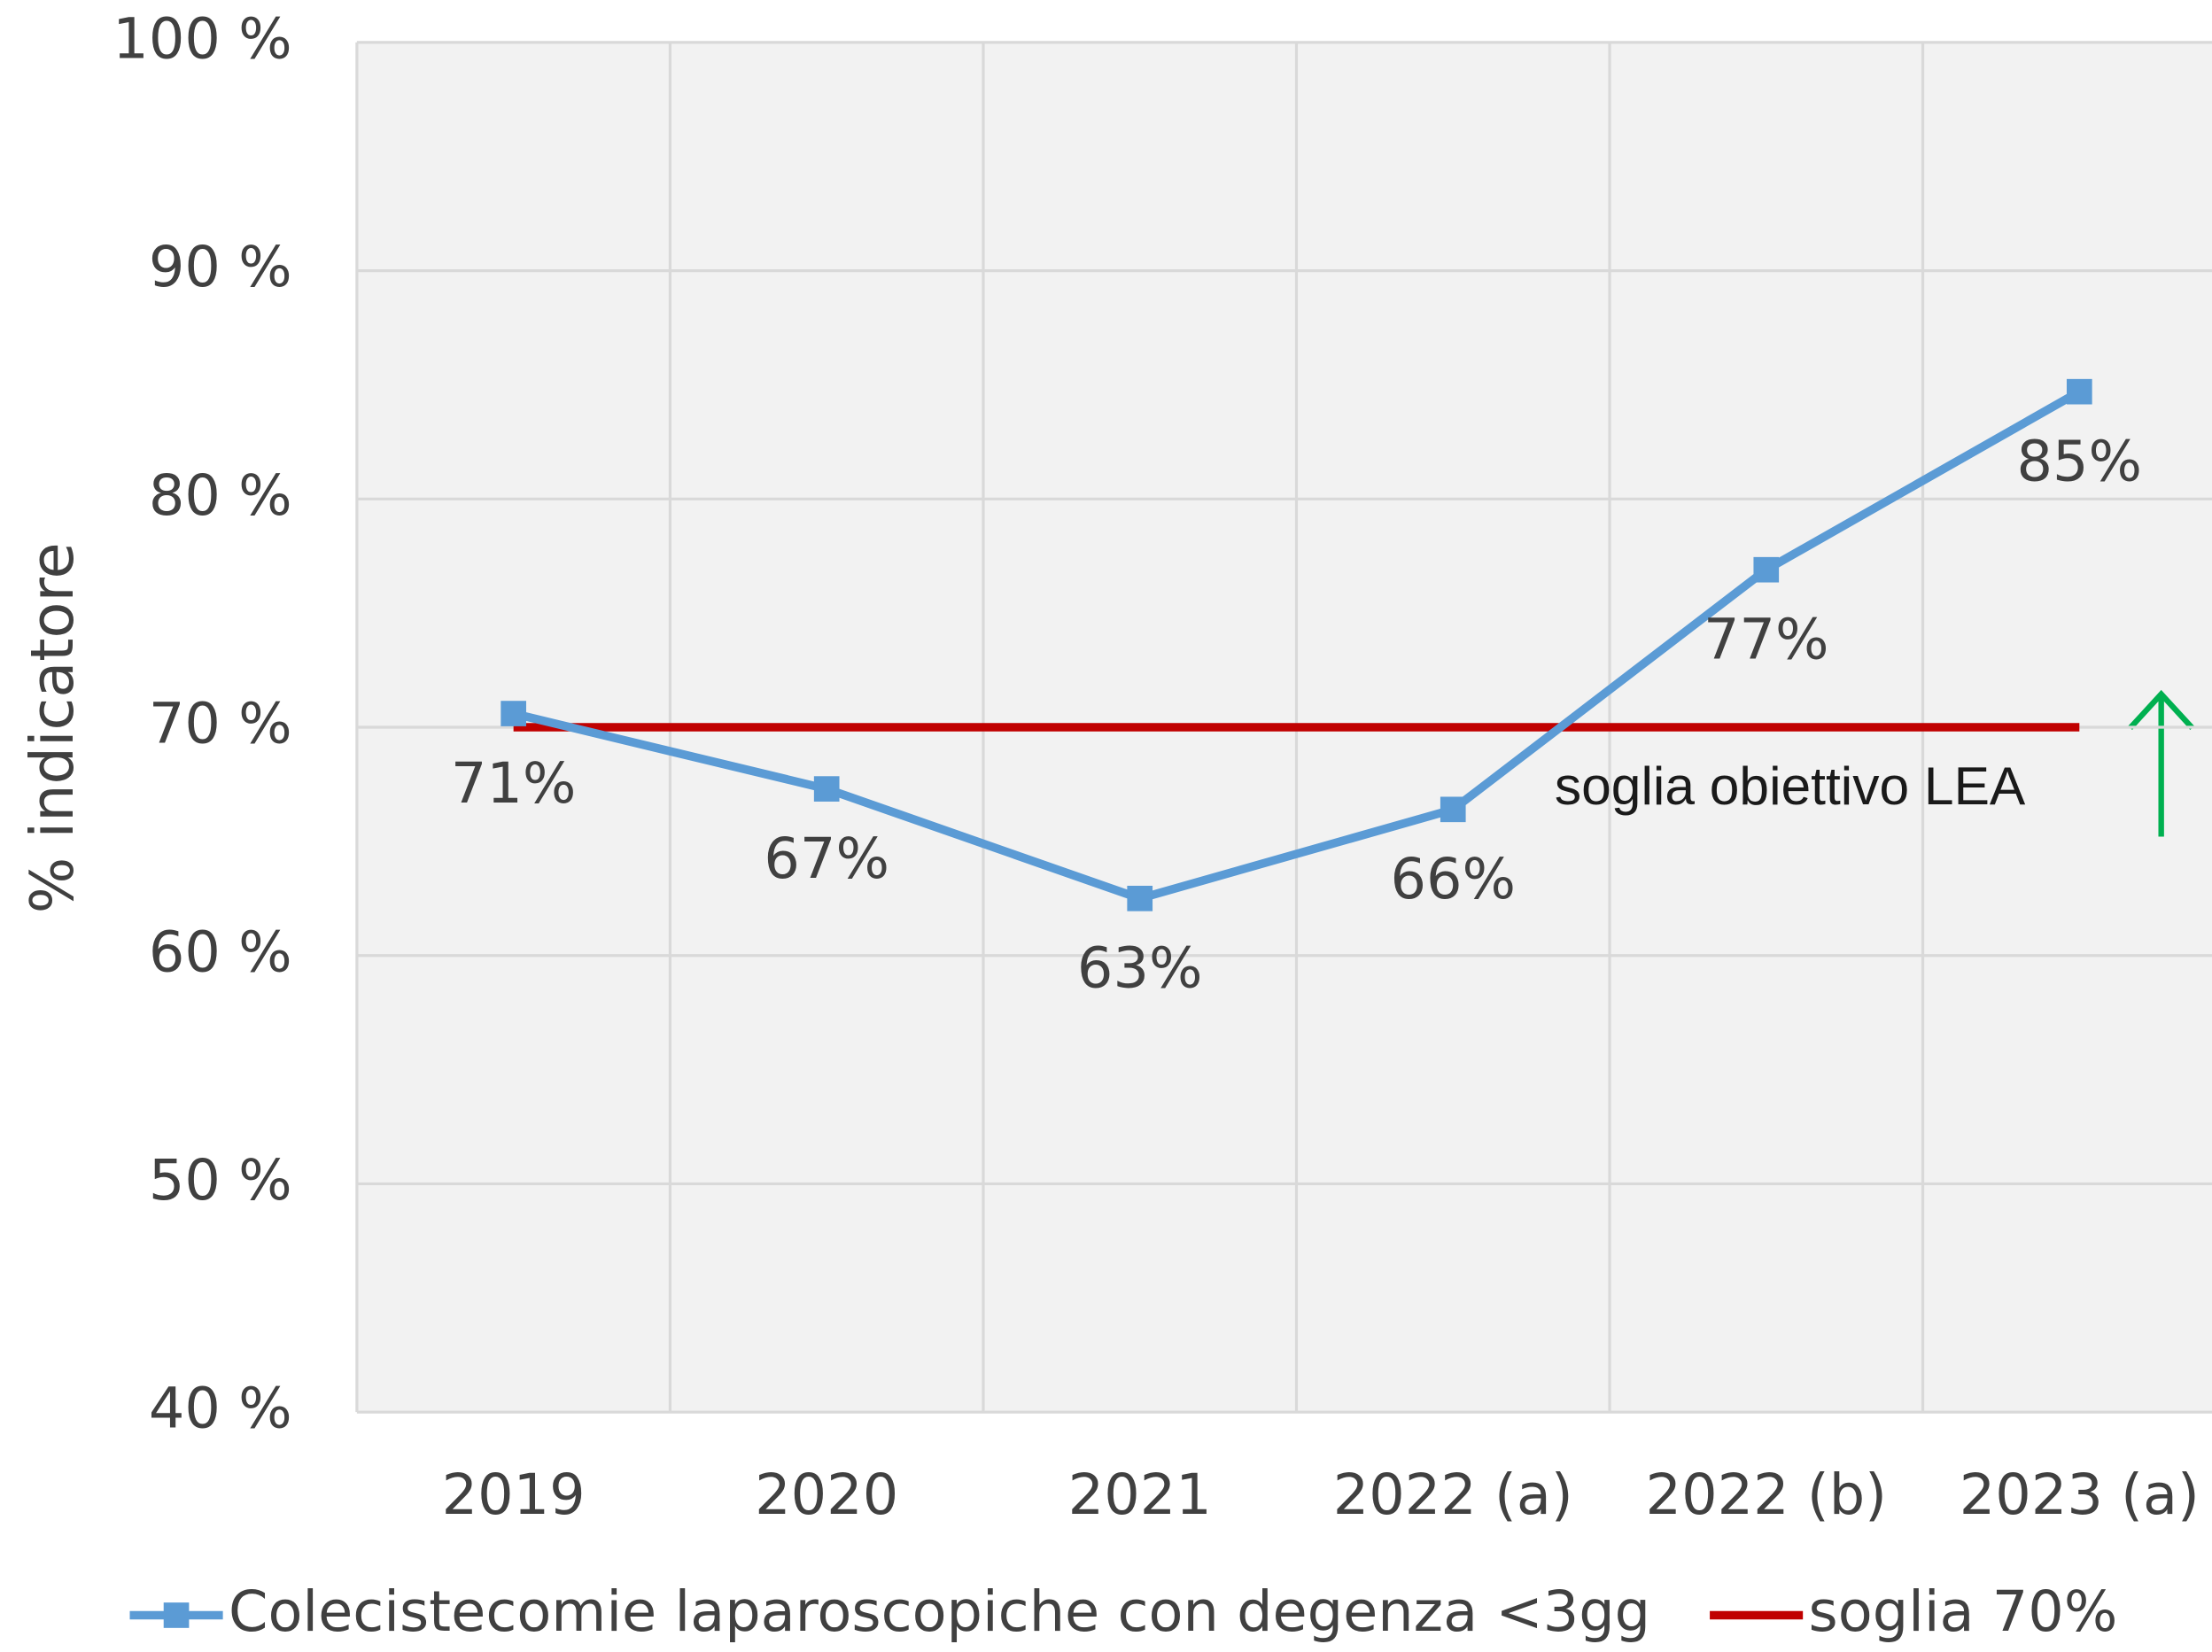 The image size is (2212, 1652). I want to click on data-label: 77%, so click(1766, 641).